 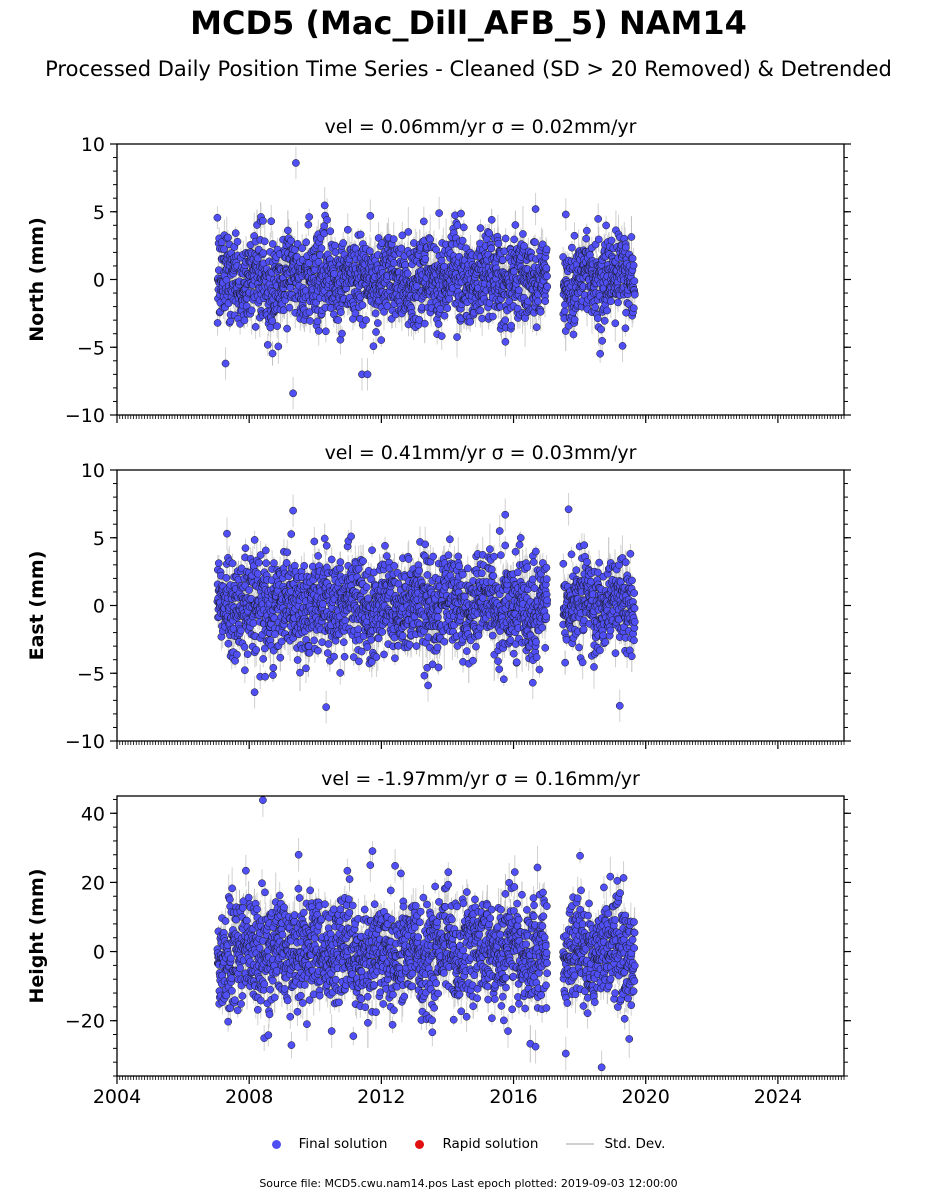 What do you see at coordinates (37, 279) in the screenshot?
I see `y-axis-label-north: North (mm)` at bounding box center [37, 279].